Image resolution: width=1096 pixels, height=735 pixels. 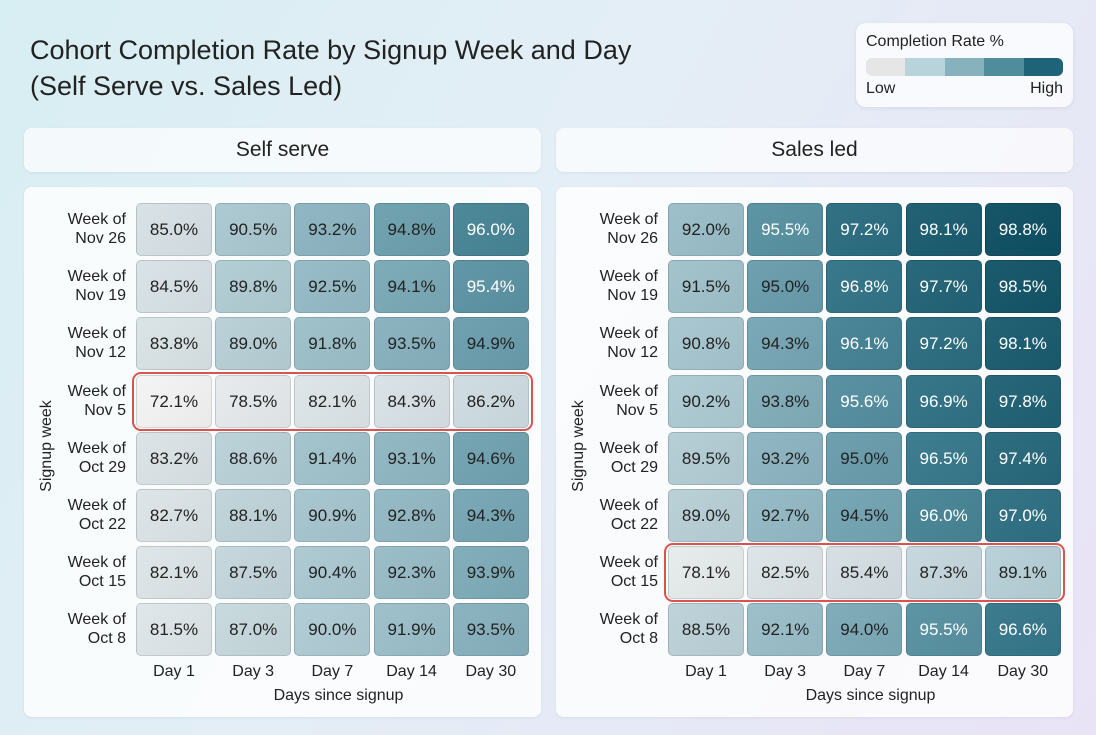 I want to click on heatmap-cell: 92.1%, so click(x=785, y=630).